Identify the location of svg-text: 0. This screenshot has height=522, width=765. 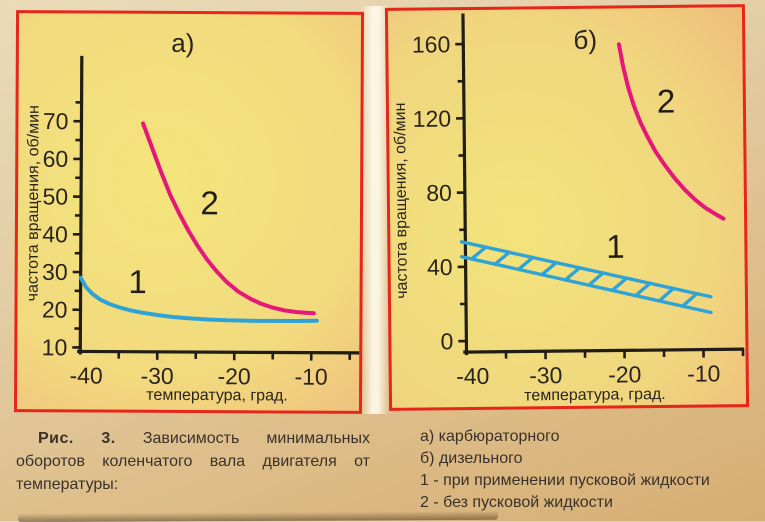
(446, 341).